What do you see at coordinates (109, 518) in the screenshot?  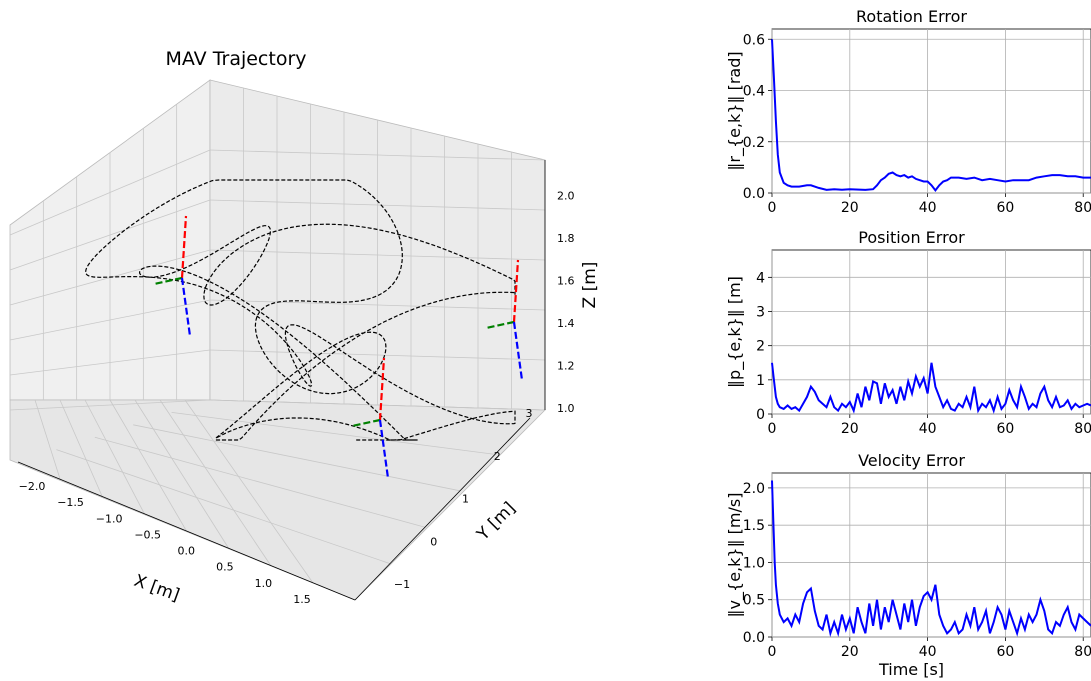 I see `x-tick-label: −1.0` at bounding box center [109, 518].